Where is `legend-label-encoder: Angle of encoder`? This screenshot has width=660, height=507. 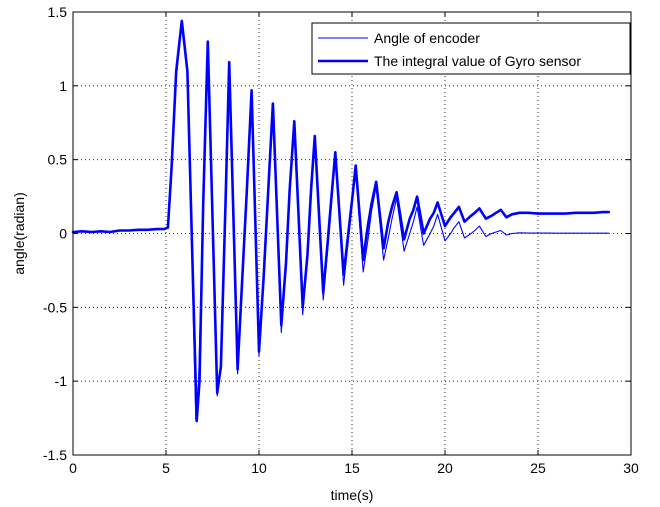
legend-label-encoder: Angle of encoder is located at coordinates (427, 38).